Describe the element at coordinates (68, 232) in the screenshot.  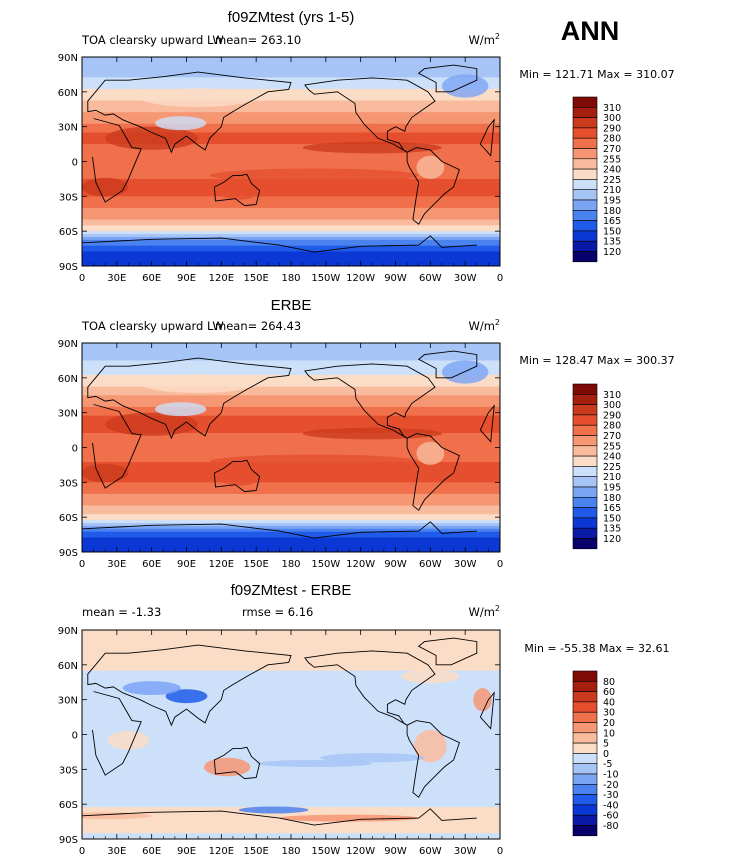
I see `y-tick-label: 60S` at that location.